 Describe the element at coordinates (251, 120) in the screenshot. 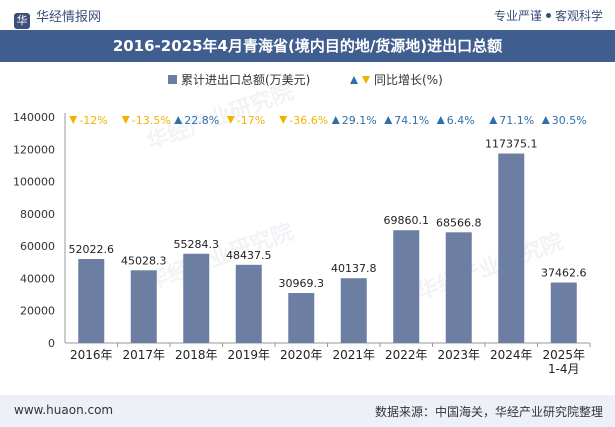

I see `growth-label: -17%` at that location.